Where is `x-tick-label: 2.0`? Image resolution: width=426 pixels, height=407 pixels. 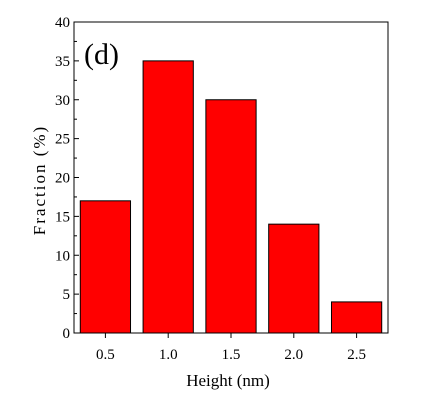 x-tick-label: 2.0 is located at coordinates (293, 355).